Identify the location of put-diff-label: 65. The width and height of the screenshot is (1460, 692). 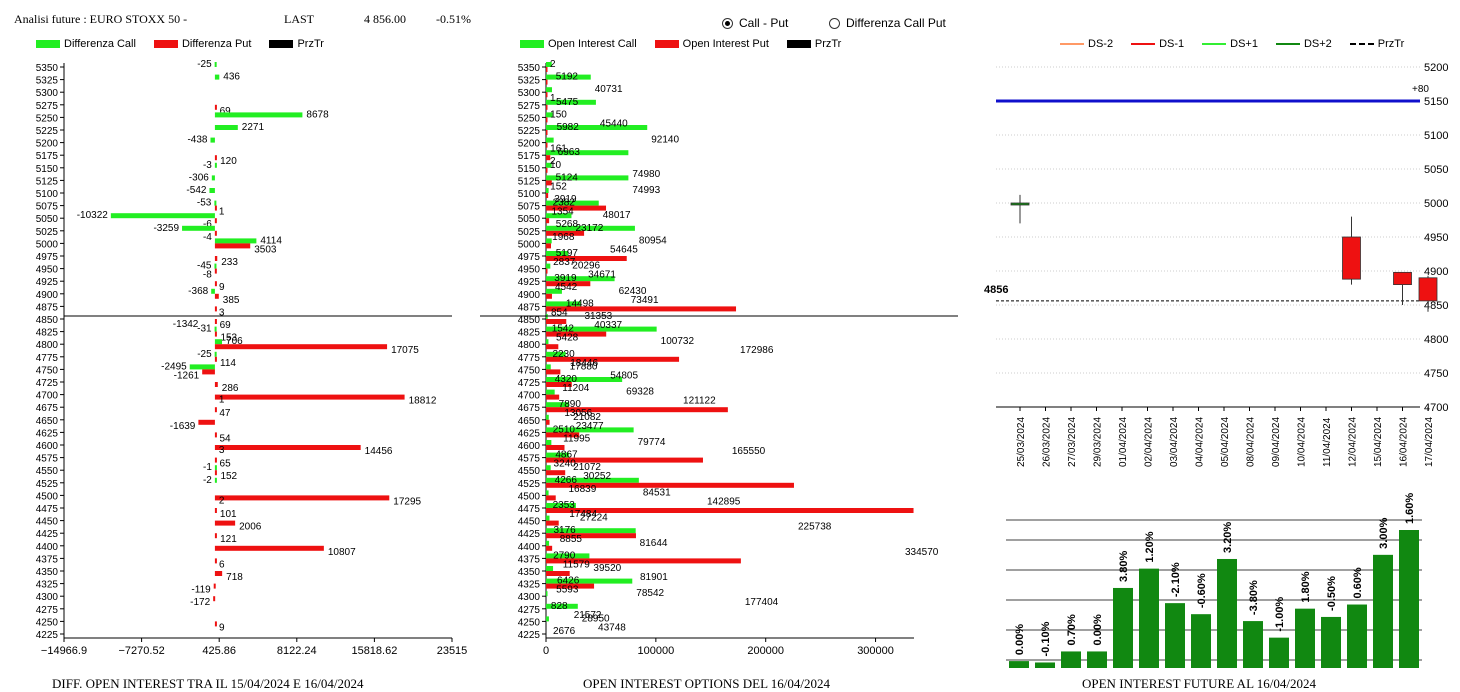
(226, 464).